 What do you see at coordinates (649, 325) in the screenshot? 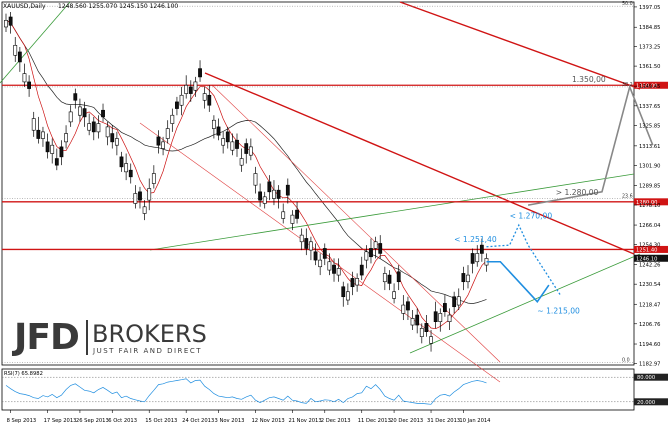
I see `y-tick-label: 1206.76` at bounding box center [649, 325].